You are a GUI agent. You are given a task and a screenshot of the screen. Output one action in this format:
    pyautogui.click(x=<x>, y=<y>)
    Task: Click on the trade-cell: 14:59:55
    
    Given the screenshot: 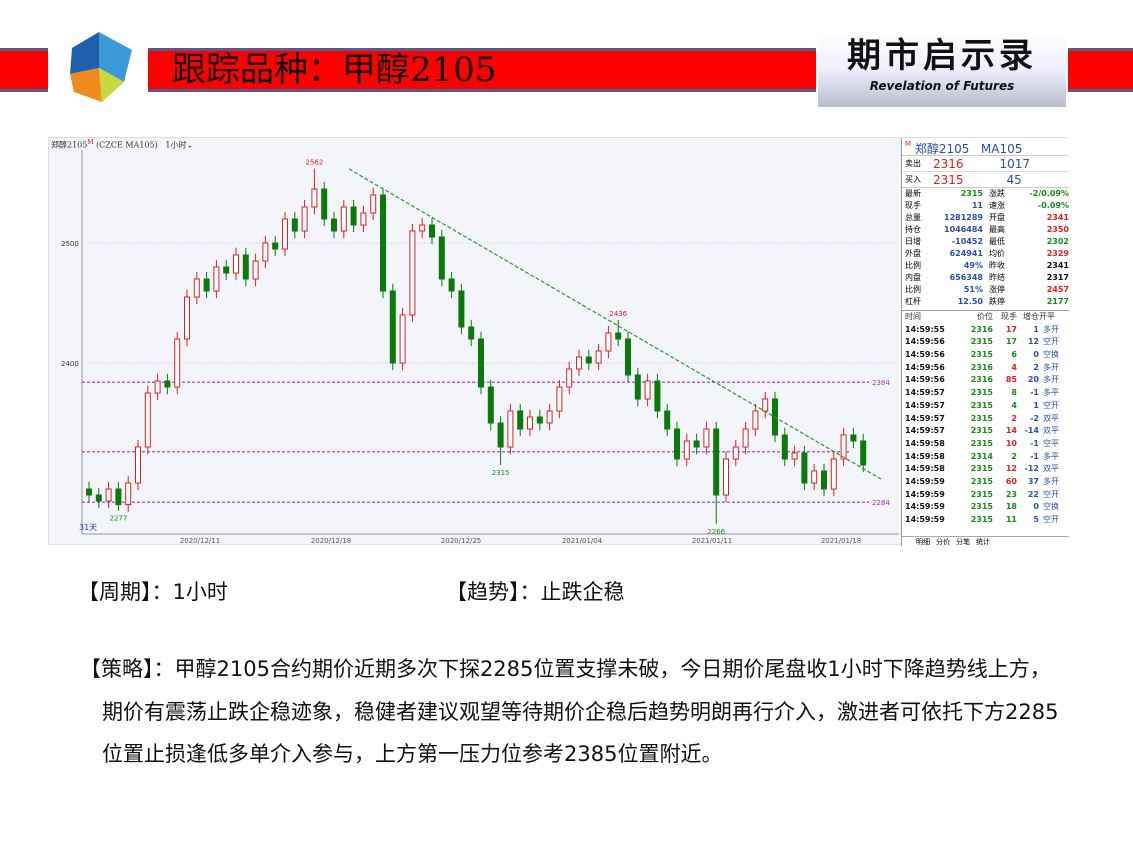 What is the action you would take?
    pyautogui.click(x=925, y=329)
    